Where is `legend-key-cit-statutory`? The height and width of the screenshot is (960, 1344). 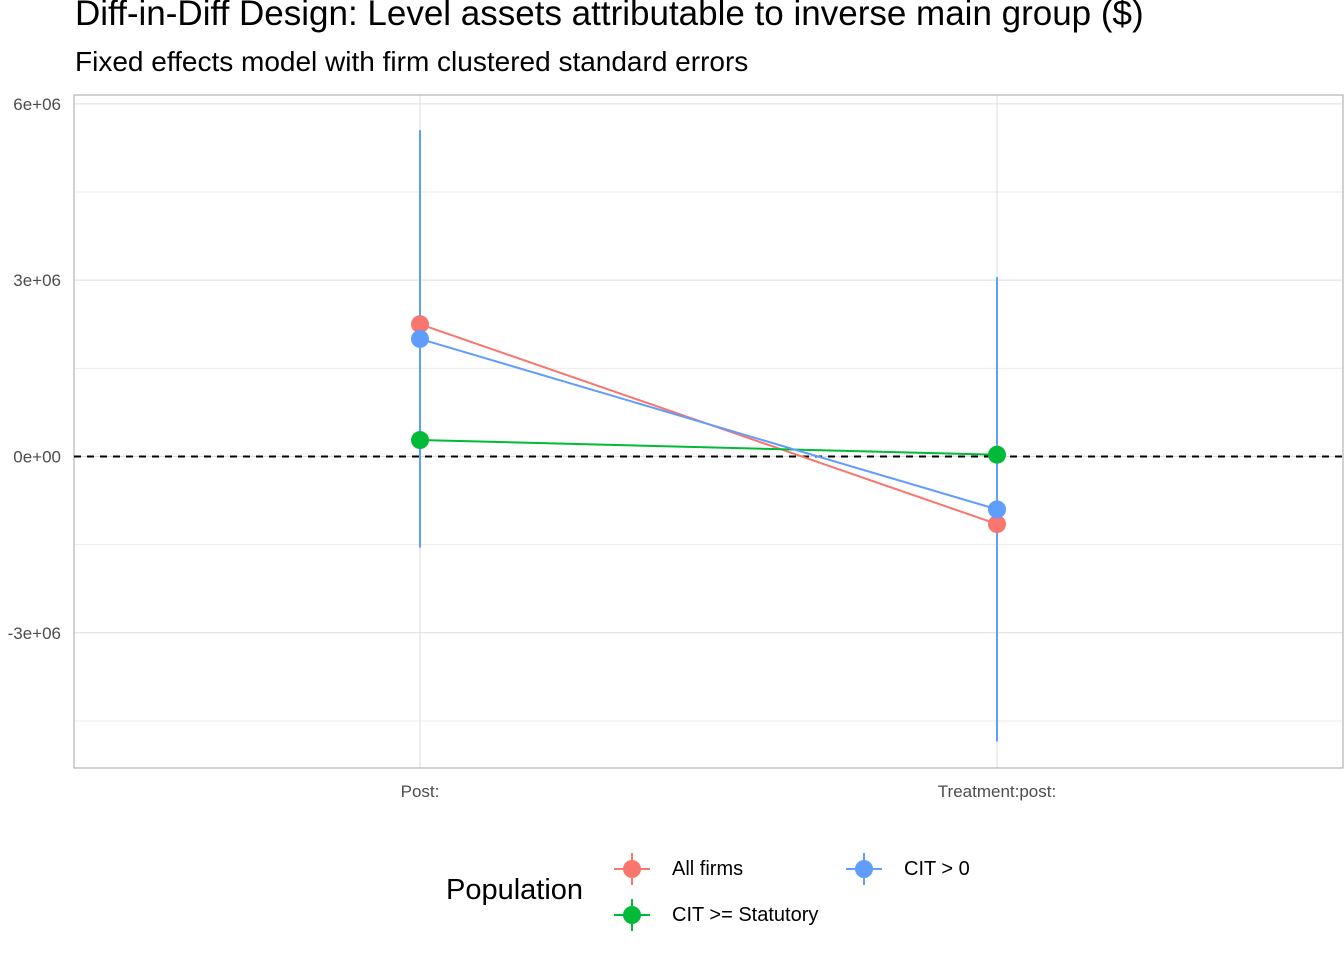 legend-key-cit-statutory is located at coordinates (632, 915).